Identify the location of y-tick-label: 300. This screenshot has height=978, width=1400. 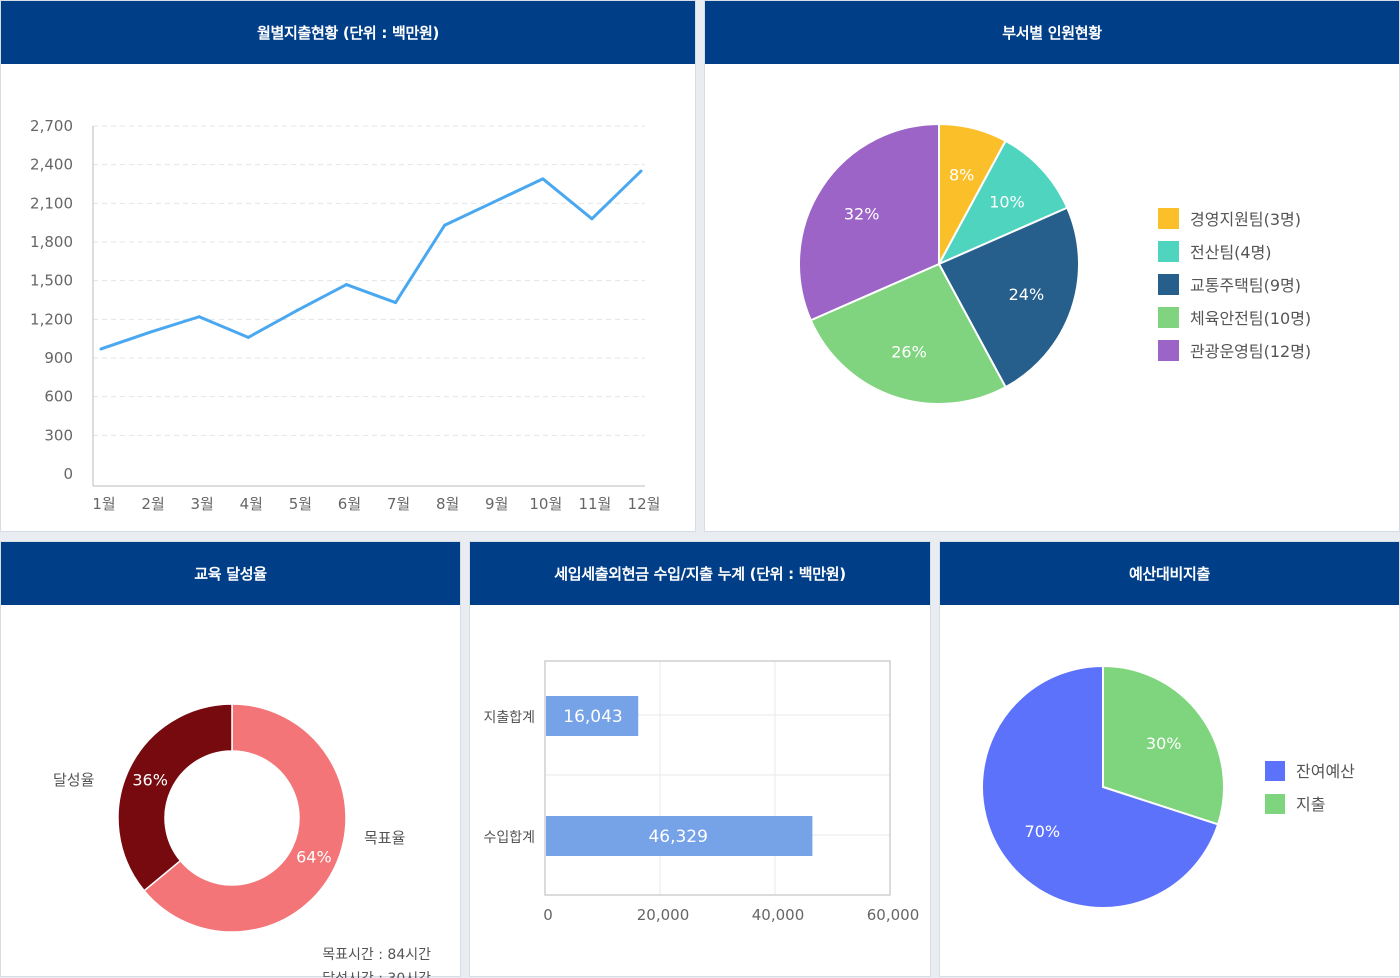
(58, 435).